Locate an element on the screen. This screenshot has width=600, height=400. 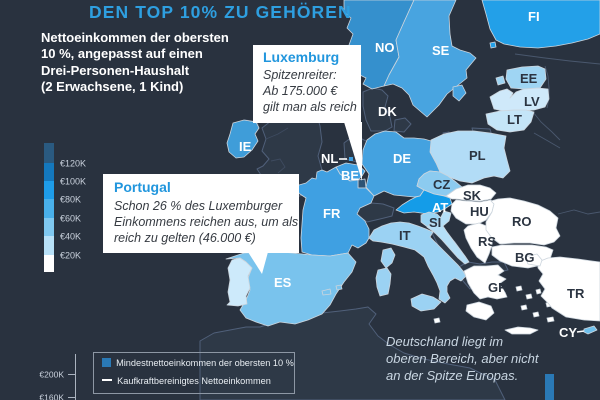
svg-text: €160K is located at coordinates (51, 396).